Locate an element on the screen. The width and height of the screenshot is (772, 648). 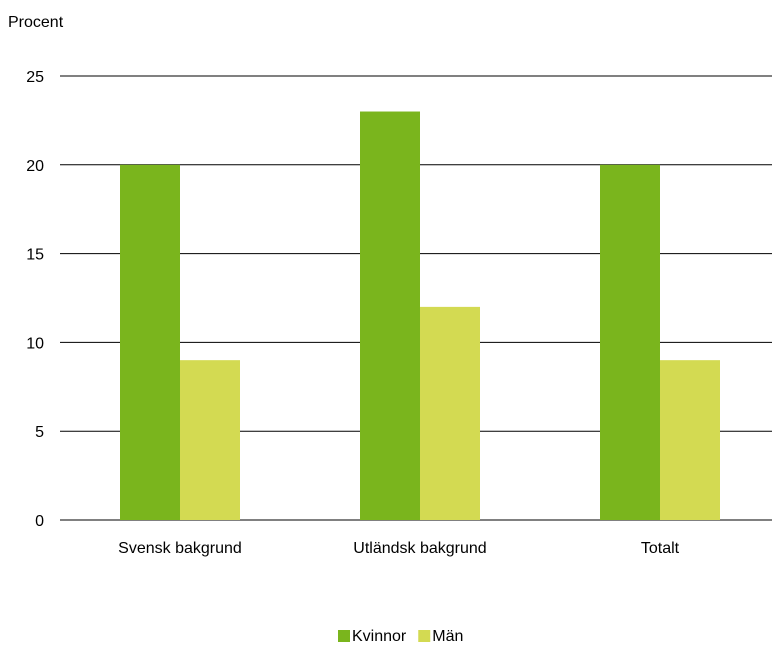
x-category-label: Utländsk bakgrund is located at coordinates (419, 548).